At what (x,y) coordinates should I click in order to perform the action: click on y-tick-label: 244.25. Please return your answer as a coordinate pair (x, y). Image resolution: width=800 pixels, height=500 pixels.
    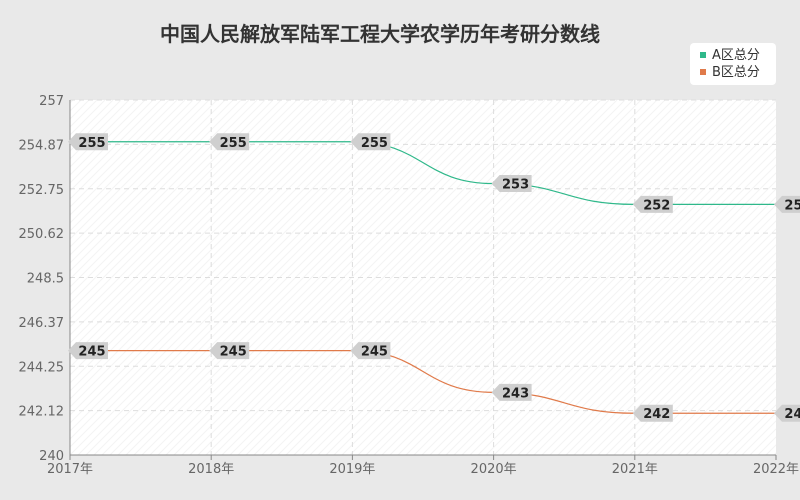
    Looking at the image, I should click on (42, 367).